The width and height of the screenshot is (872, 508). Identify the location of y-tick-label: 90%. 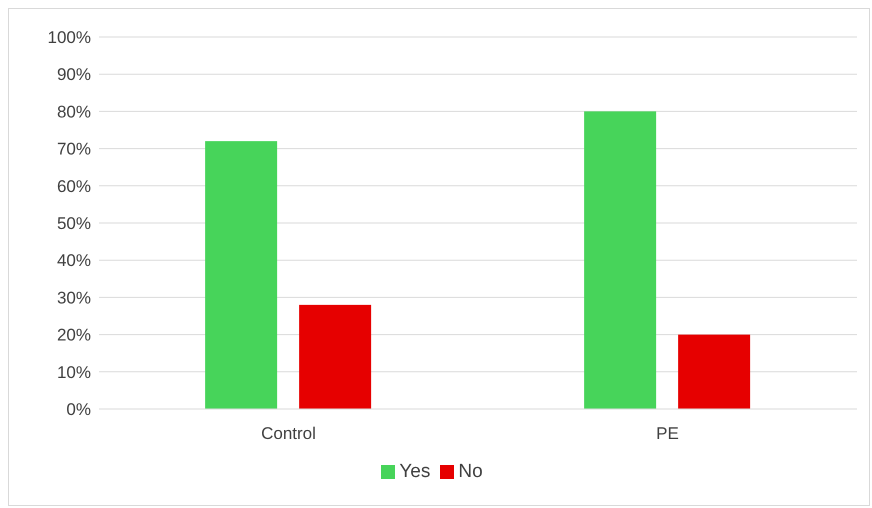
(73, 74).